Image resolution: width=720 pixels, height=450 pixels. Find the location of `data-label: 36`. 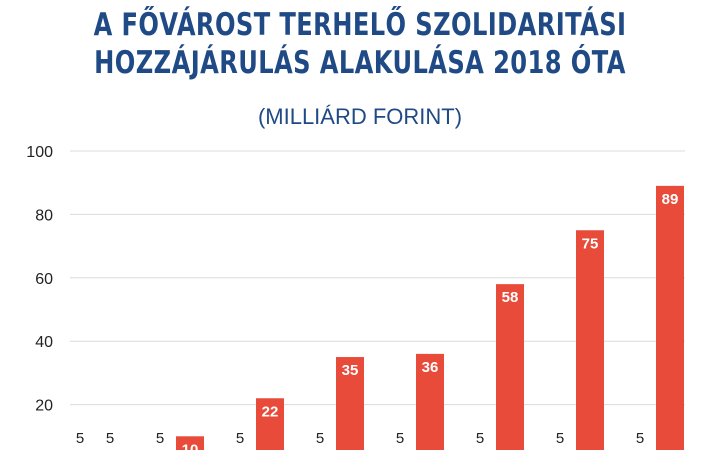

data-label: 36 is located at coordinates (430, 367).